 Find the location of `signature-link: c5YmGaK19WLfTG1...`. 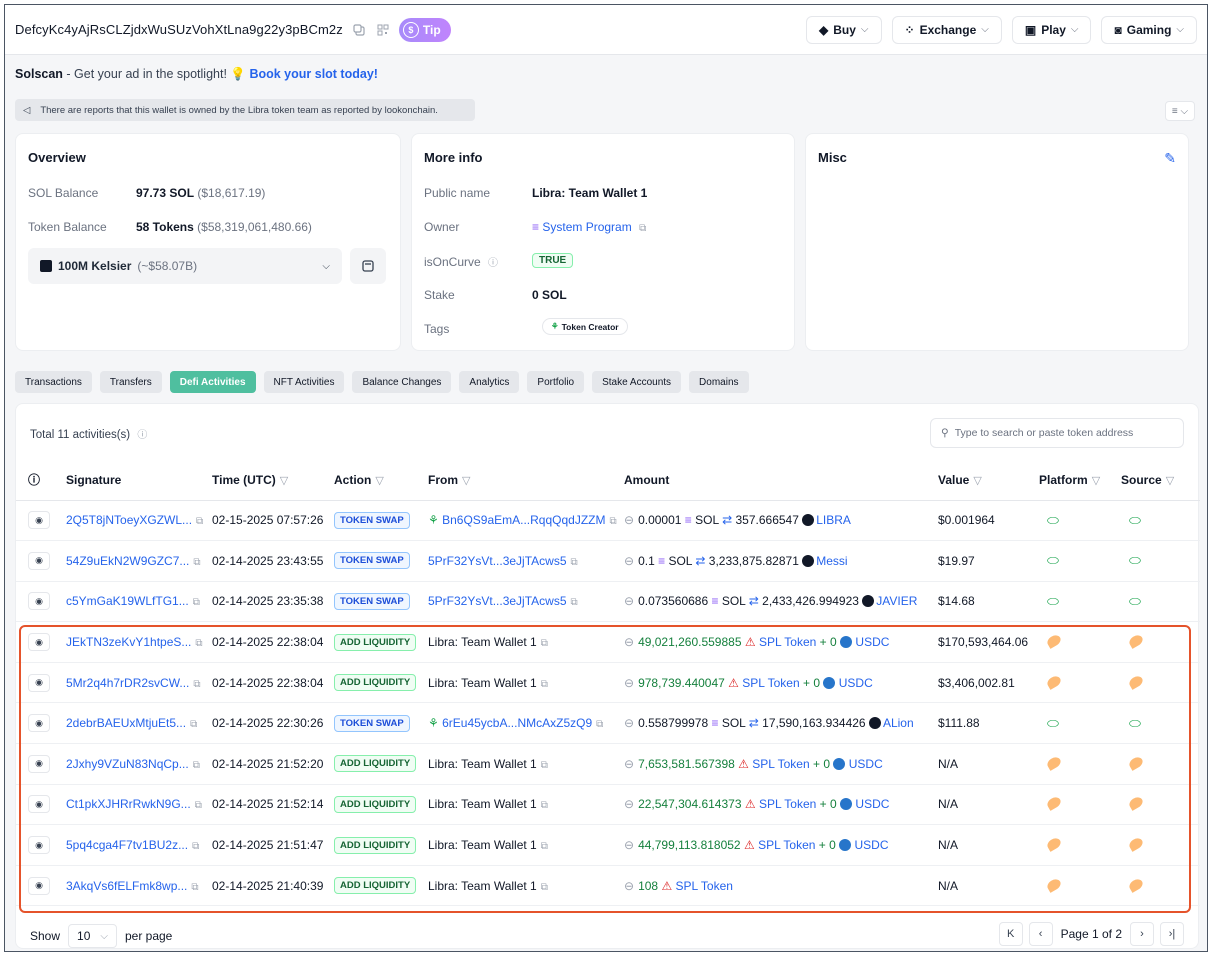

signature-link: c5YmGaK19WLfTG1... is located at coordinates (127, 601).